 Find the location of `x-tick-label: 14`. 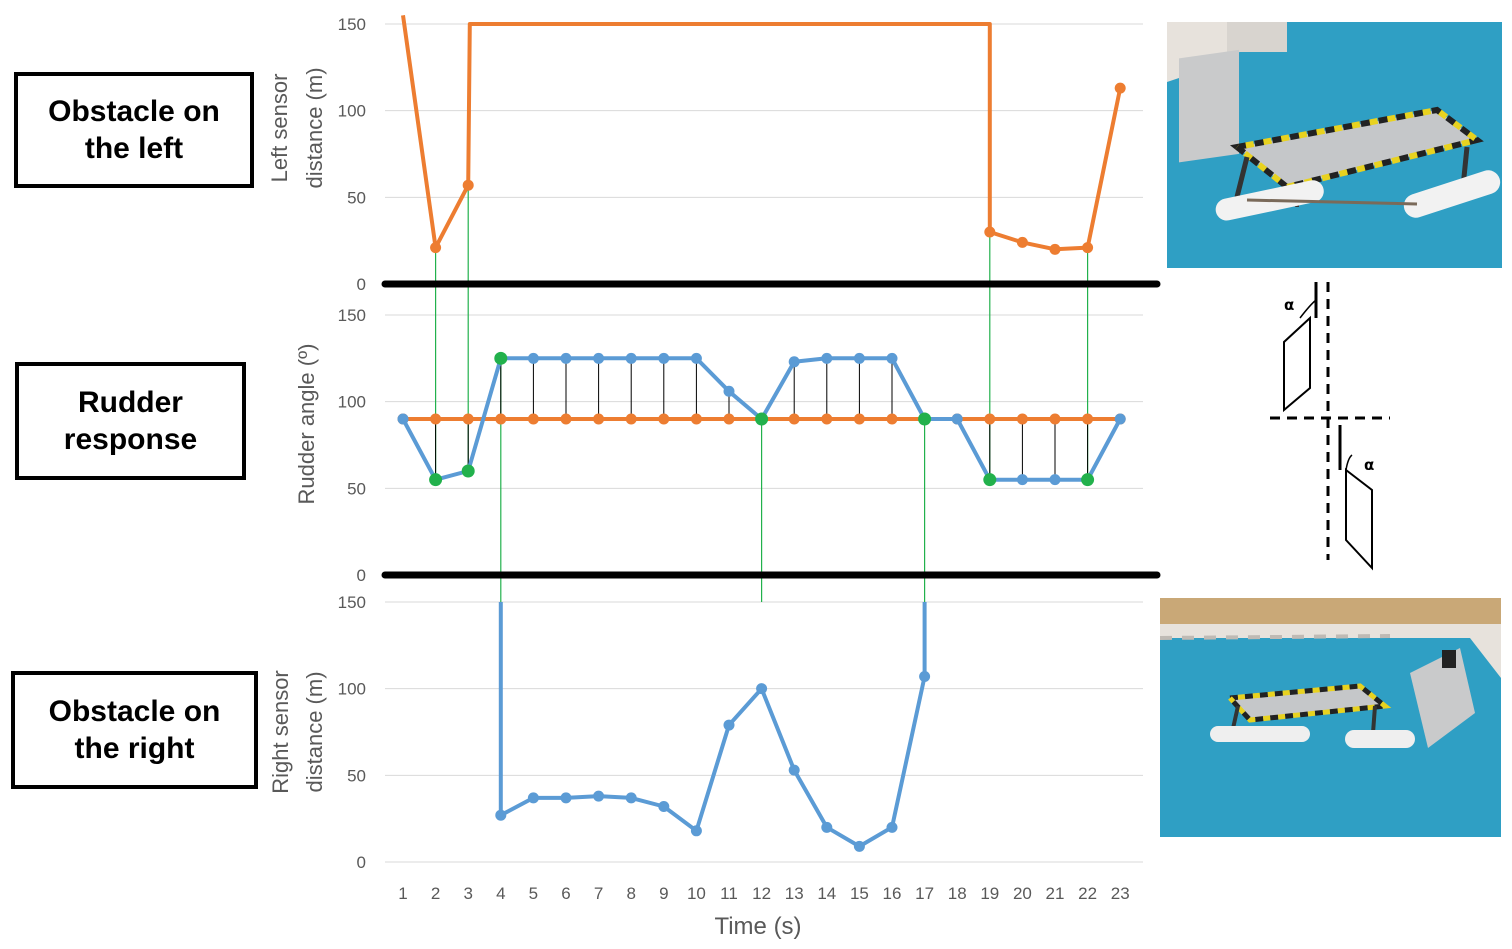

x-tick-label: 14 is located at coordinates (826, 893).